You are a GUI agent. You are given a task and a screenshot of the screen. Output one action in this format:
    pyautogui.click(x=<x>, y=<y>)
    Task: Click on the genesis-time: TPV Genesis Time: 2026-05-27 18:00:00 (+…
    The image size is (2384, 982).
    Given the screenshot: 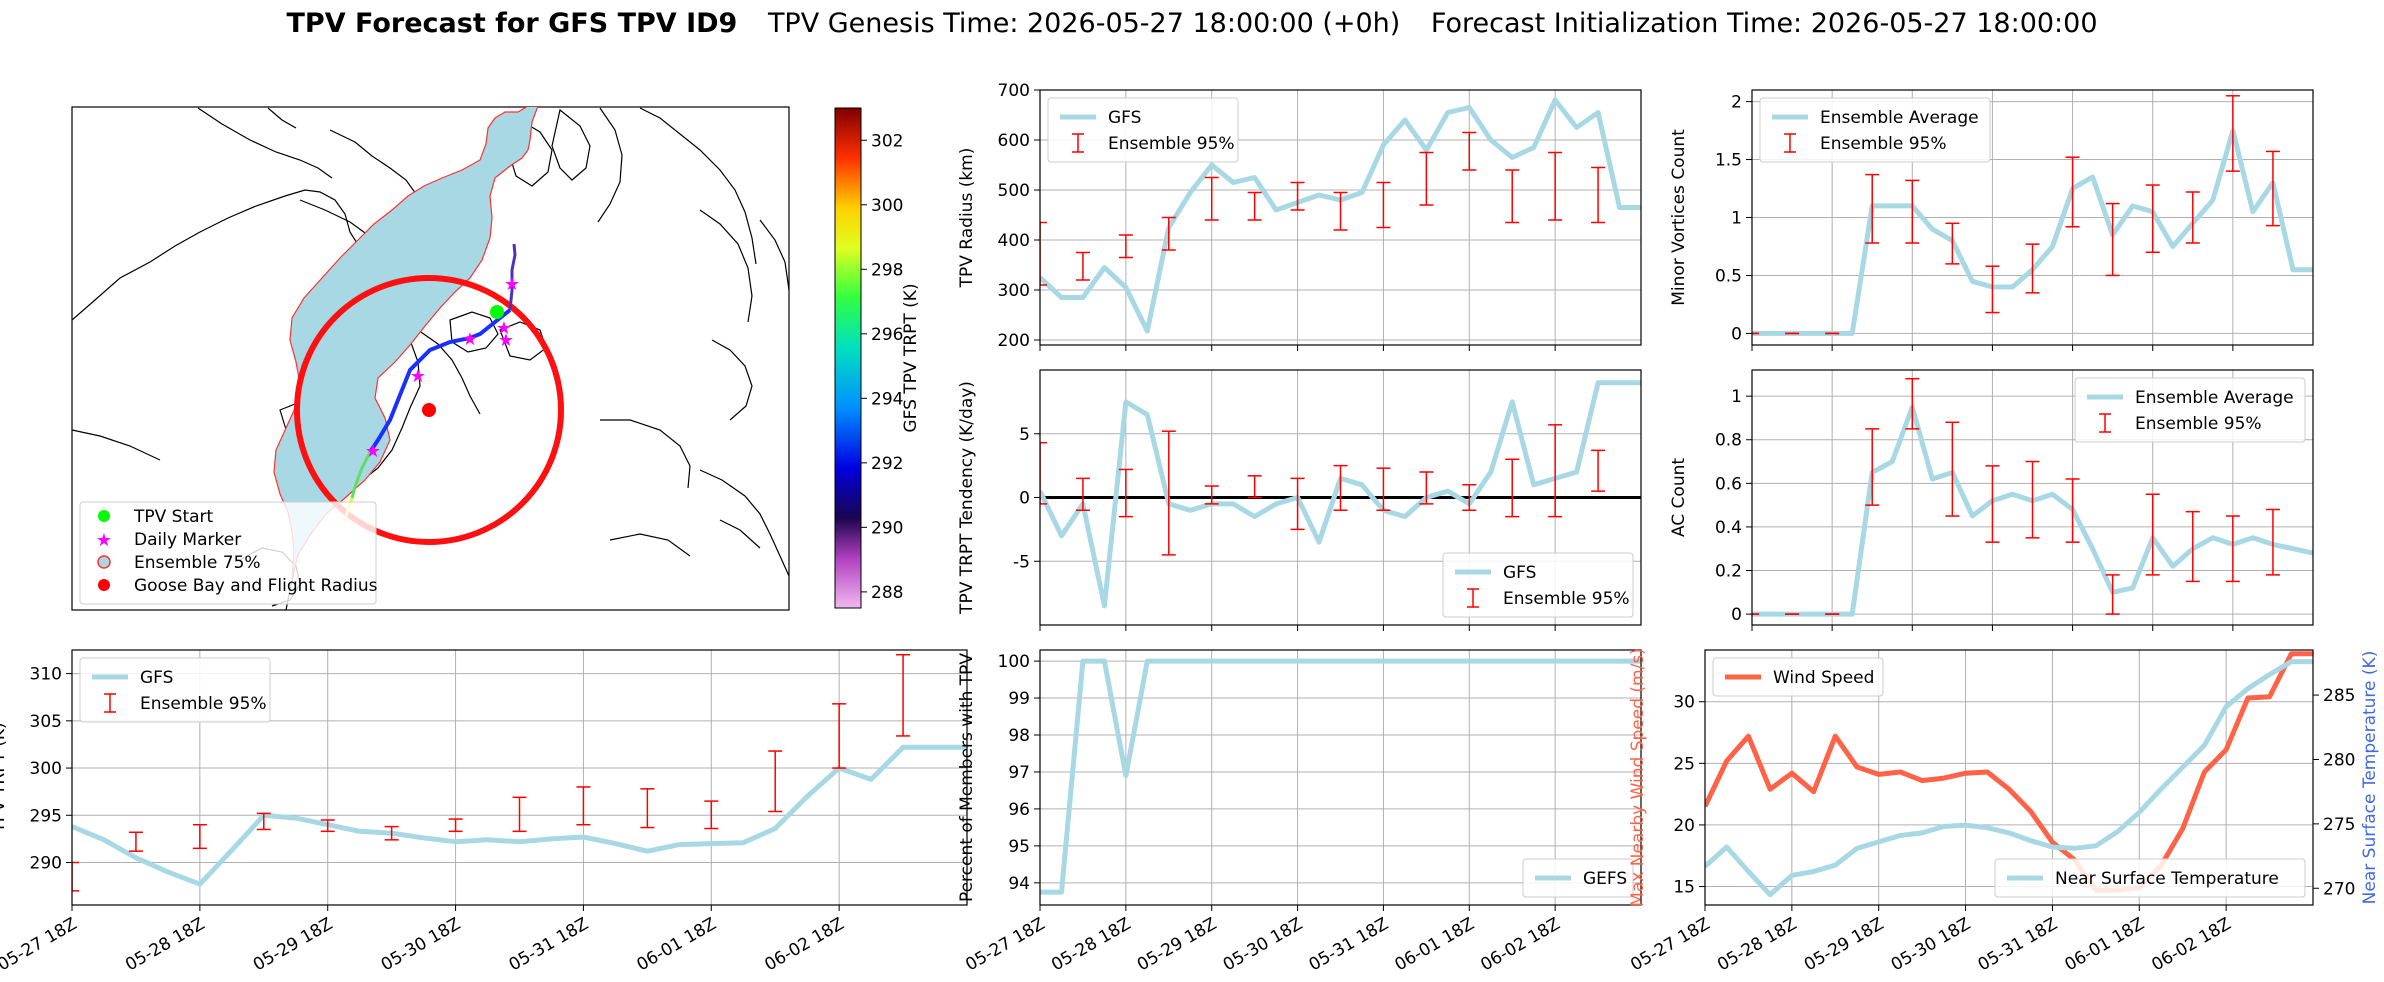 What is the action you would take?
    pyautogui.click(x=1083, y=23)
    